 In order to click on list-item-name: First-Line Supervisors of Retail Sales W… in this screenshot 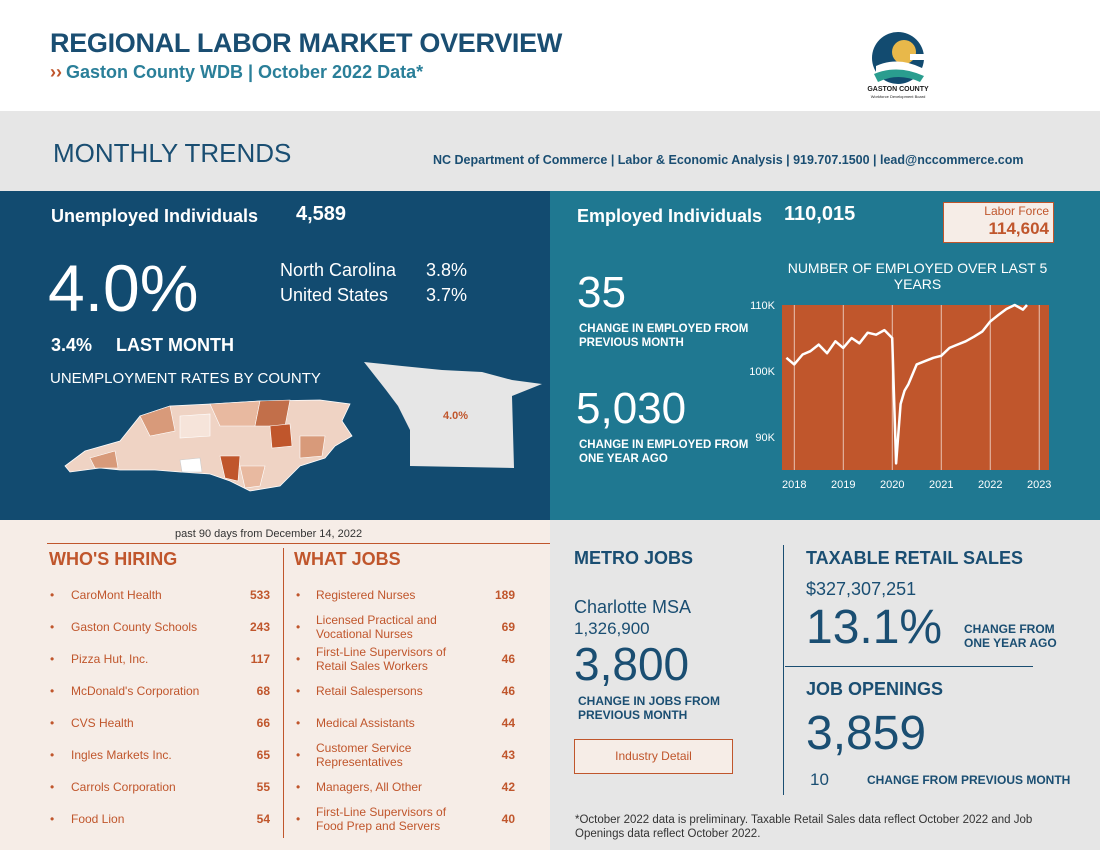, I will do `click(381, 659)`.